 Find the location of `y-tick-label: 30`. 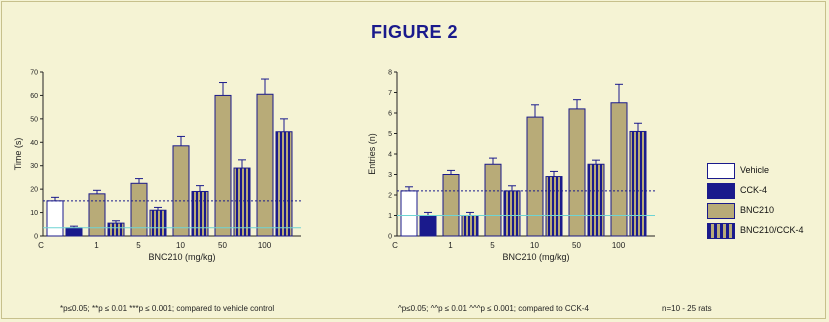

y-tick-label: 30 is located at coordinates (34, 166).